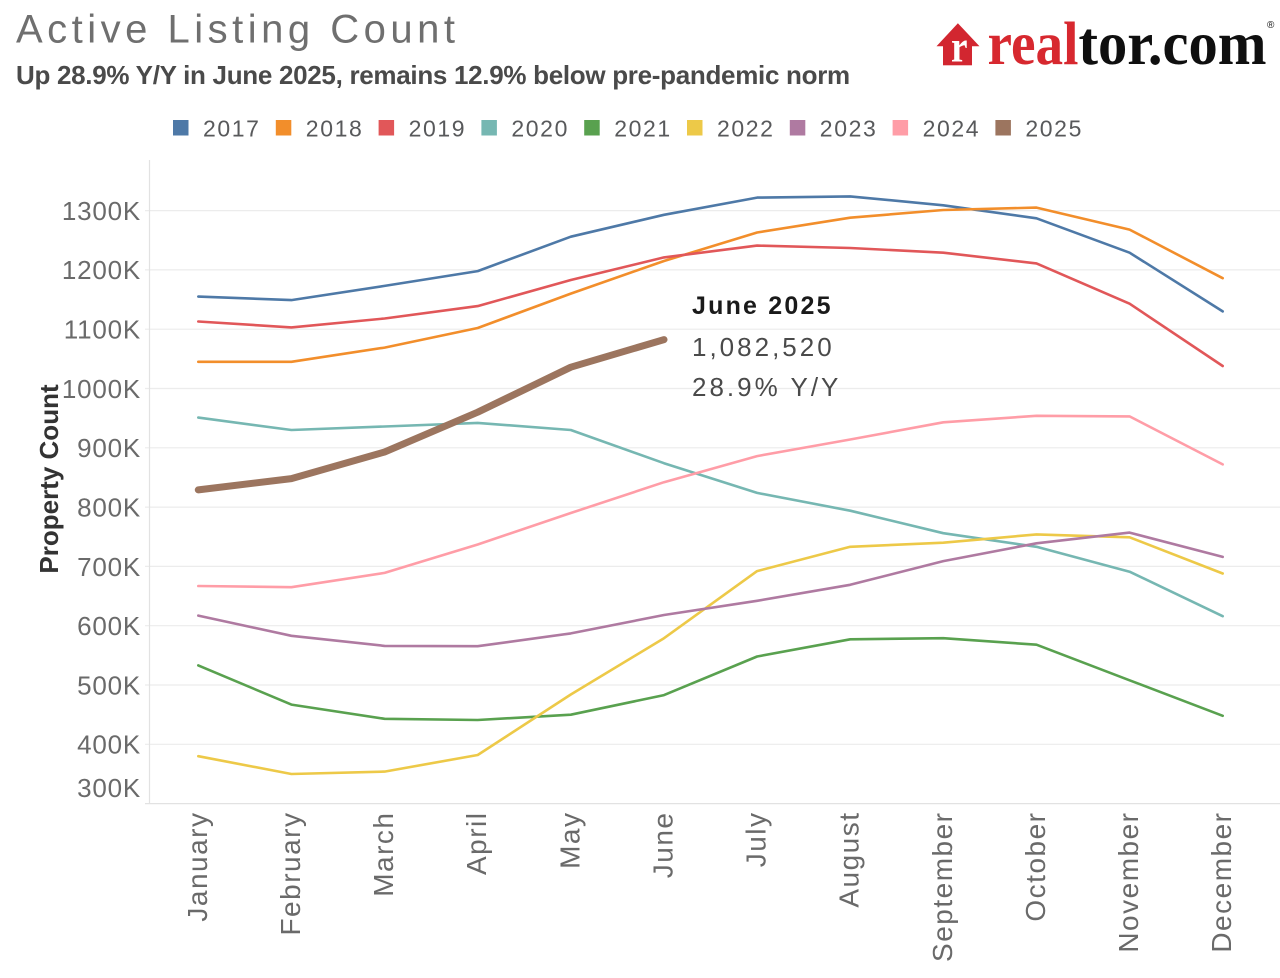  What do you see at coordinates (109, 626) in the screenshot?
I see `svg-text: 600K` at bounding box center [109, 626].